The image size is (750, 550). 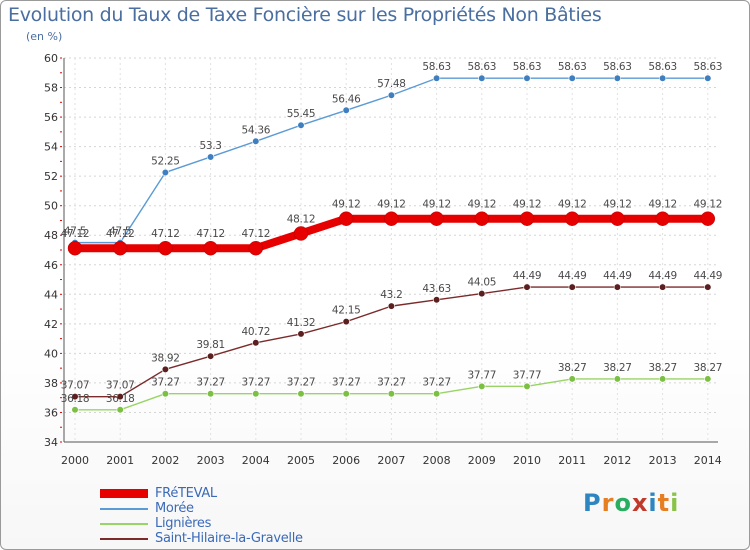 What do you see at coordinates (165, 358) in the screenshot?
I see `data-label-saint-hilaire-la-gravelle: 38.92` at bounding box center [165, 358].